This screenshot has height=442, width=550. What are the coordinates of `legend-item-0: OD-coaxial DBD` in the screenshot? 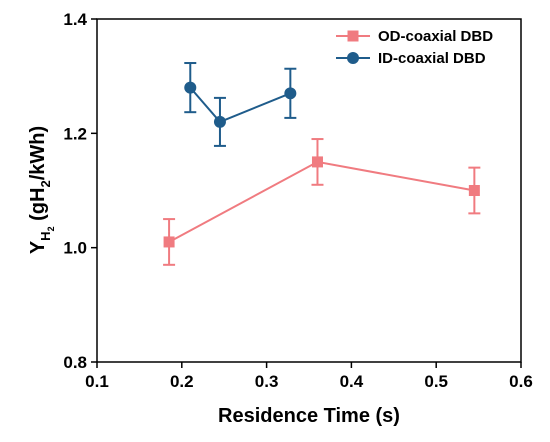 It's located at (414, 36).